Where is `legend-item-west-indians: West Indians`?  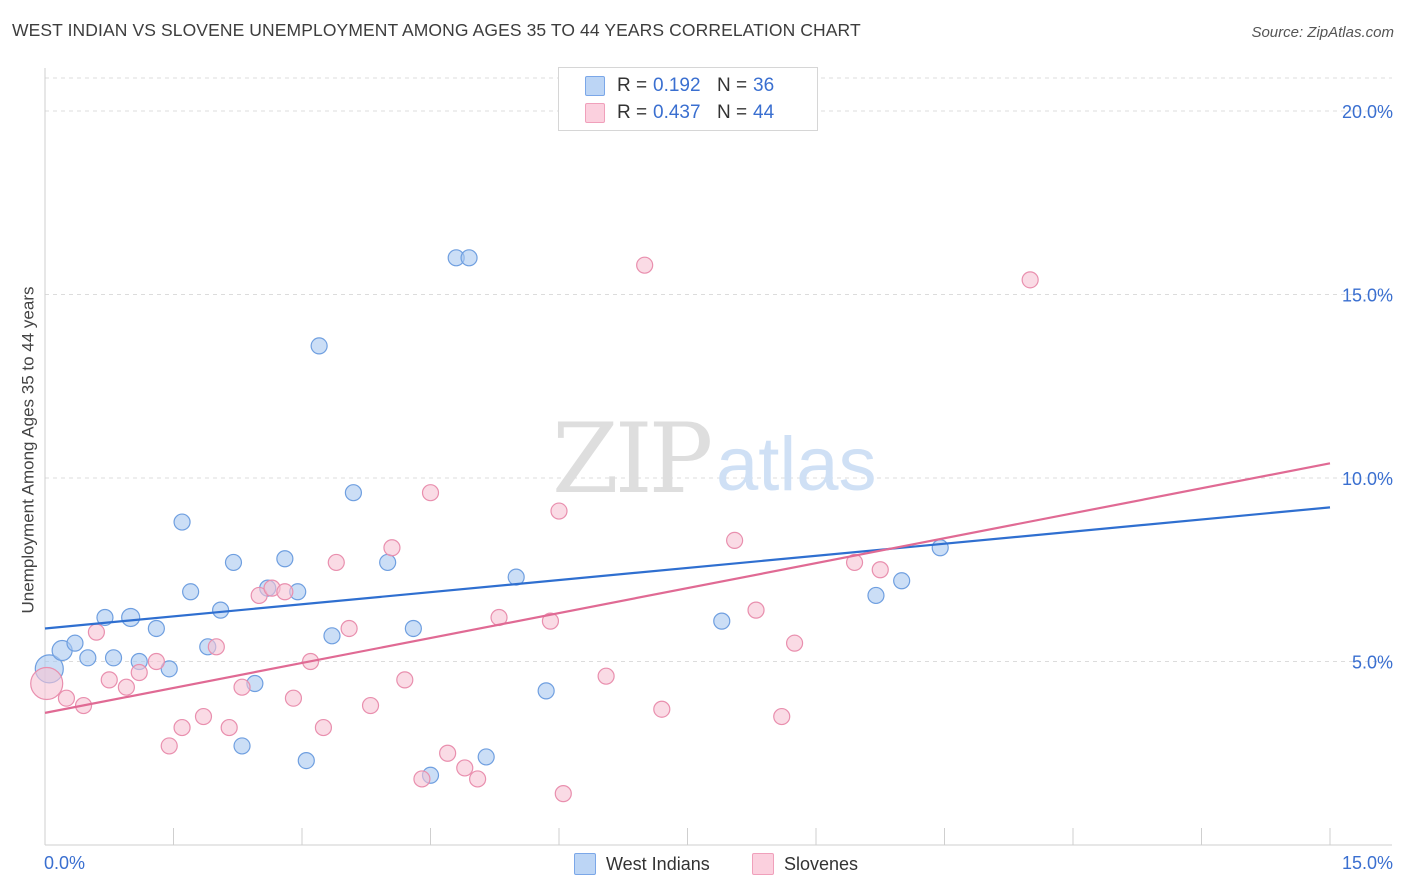
legend-item-west-indians: West Indians is located at coordinates (642, 864).